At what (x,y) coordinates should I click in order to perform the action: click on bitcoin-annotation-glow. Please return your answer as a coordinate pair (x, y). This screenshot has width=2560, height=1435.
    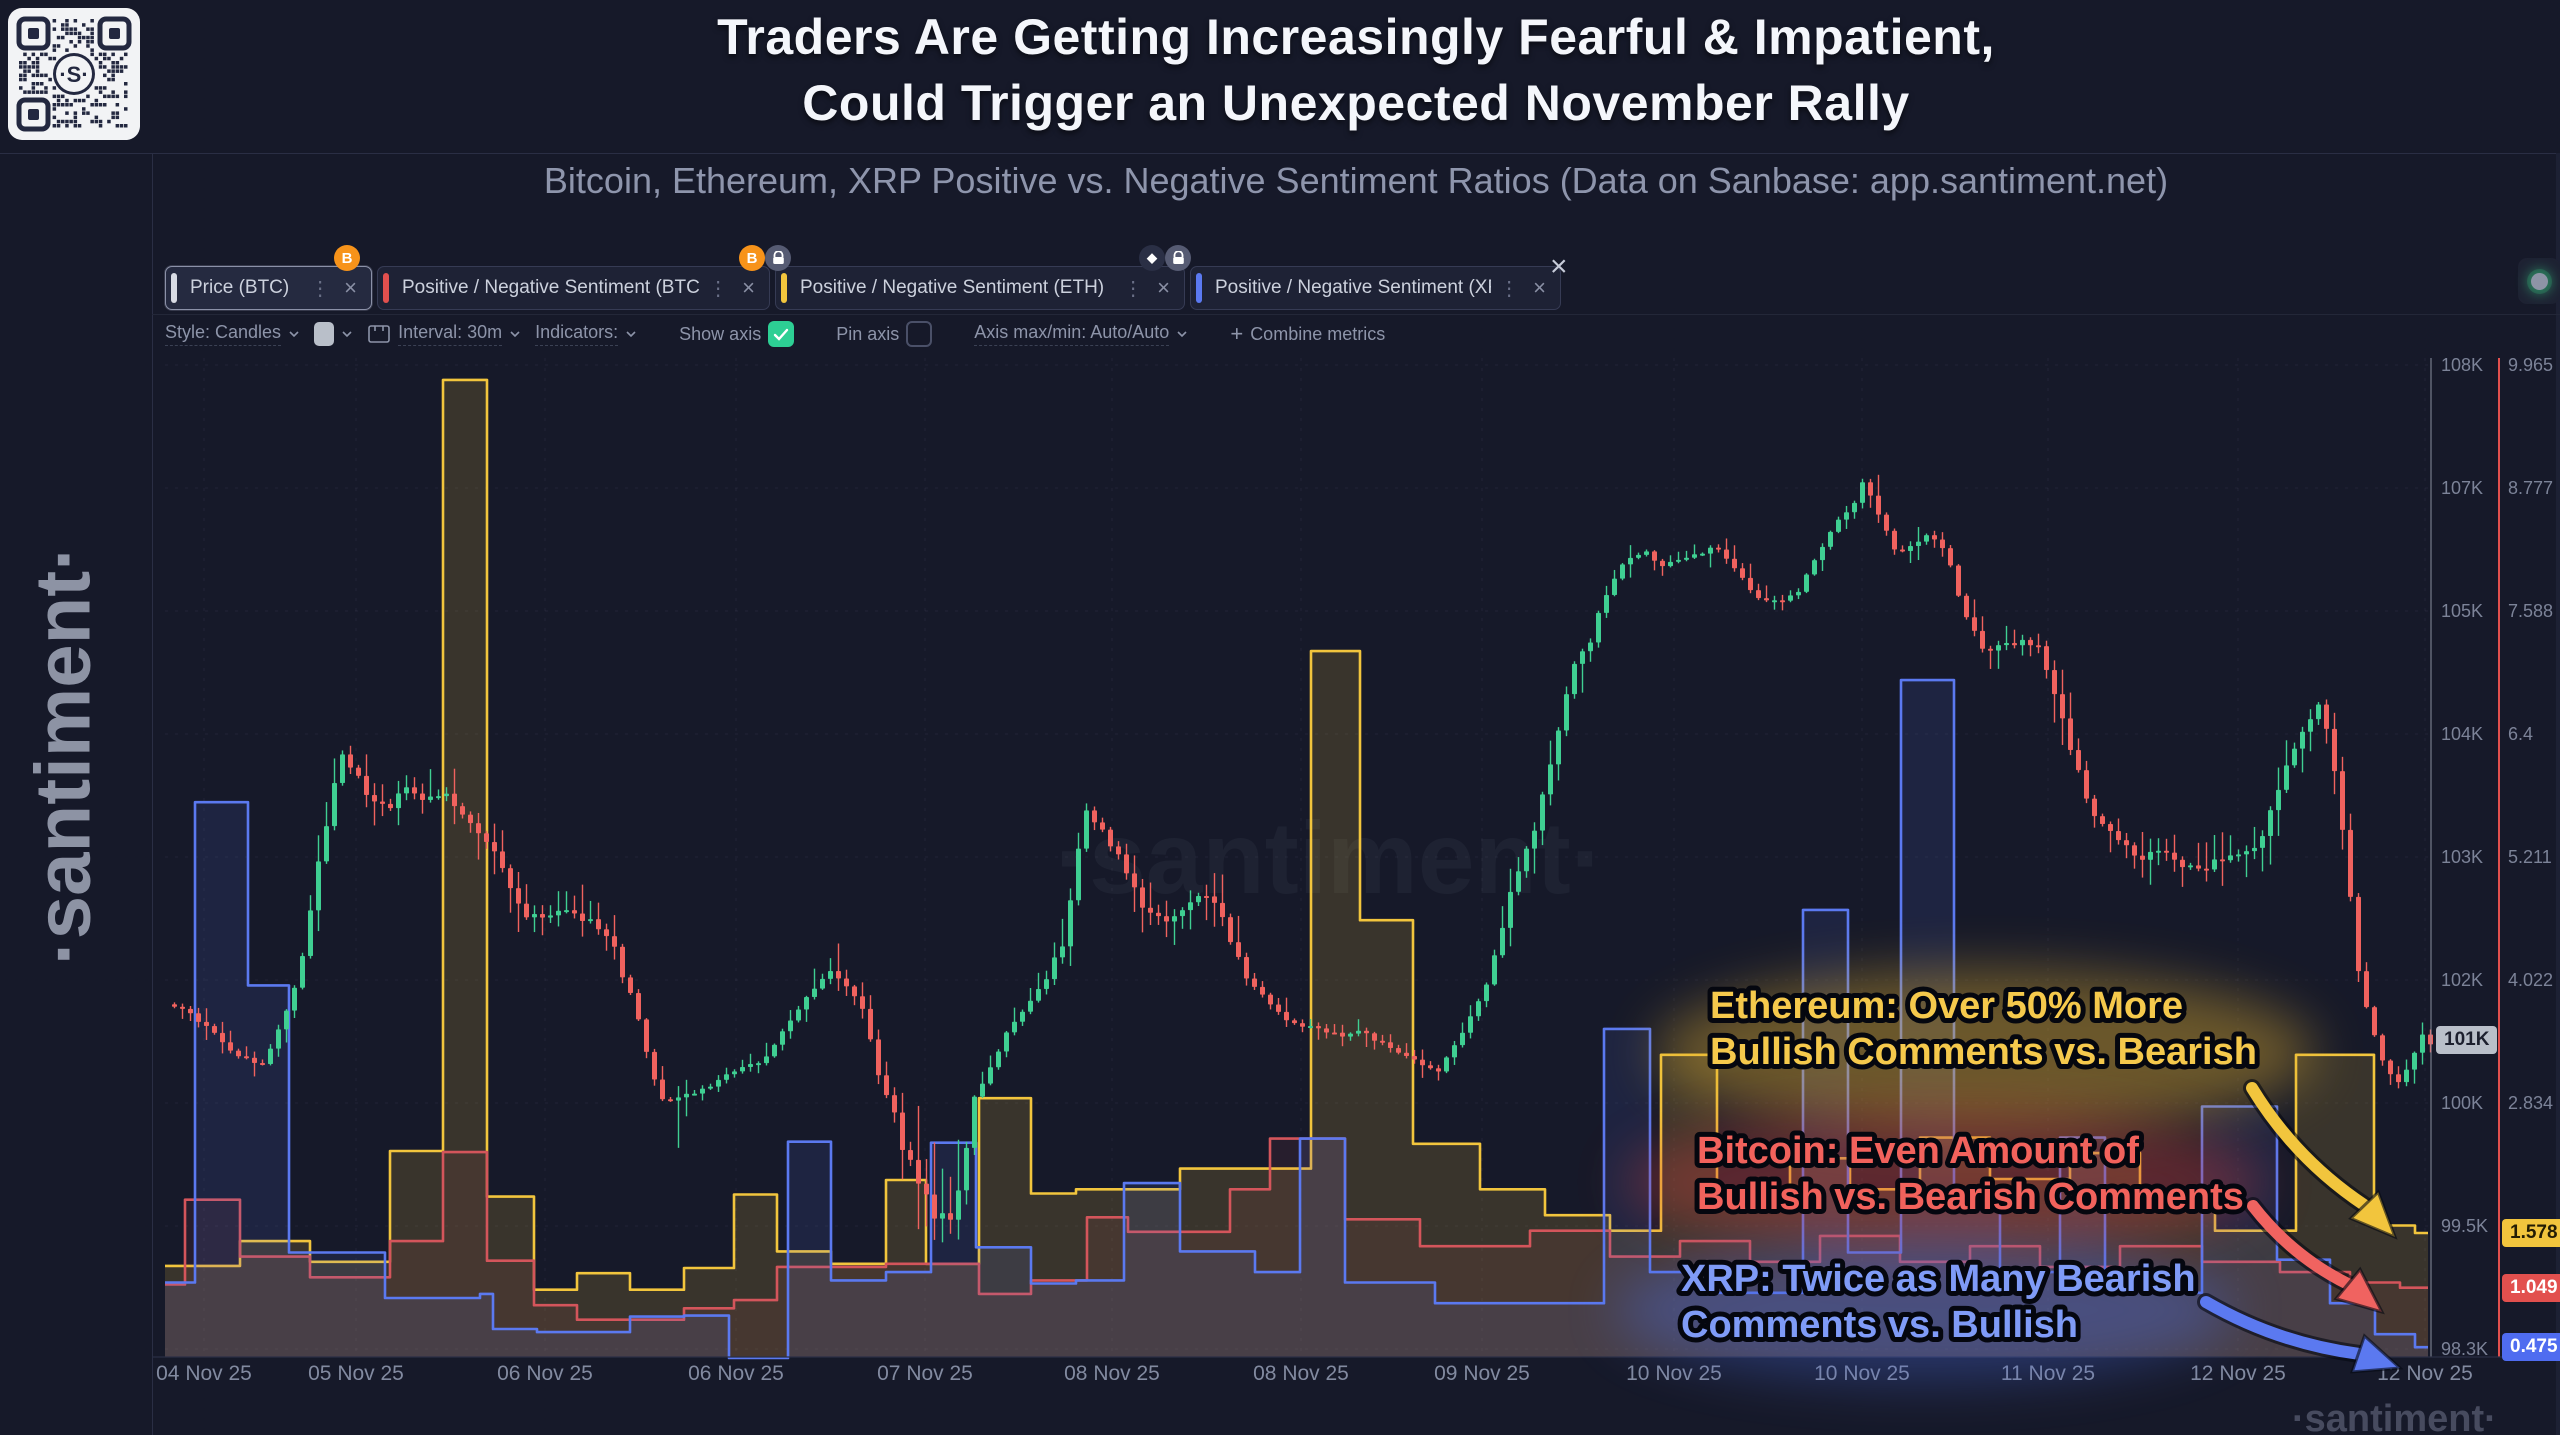
    Looking at the image, I should click on (1945, 1182).